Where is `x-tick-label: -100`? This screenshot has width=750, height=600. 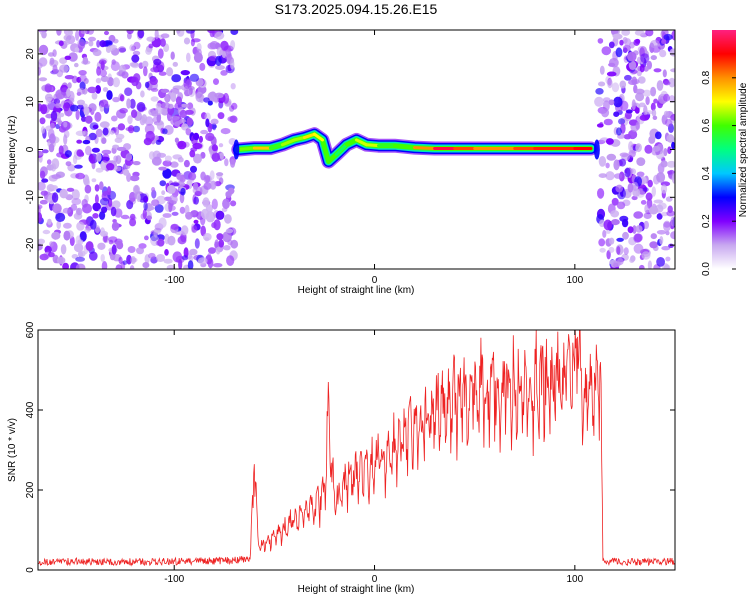
x-tick-label: -100 is located at coordinates (174, 579).